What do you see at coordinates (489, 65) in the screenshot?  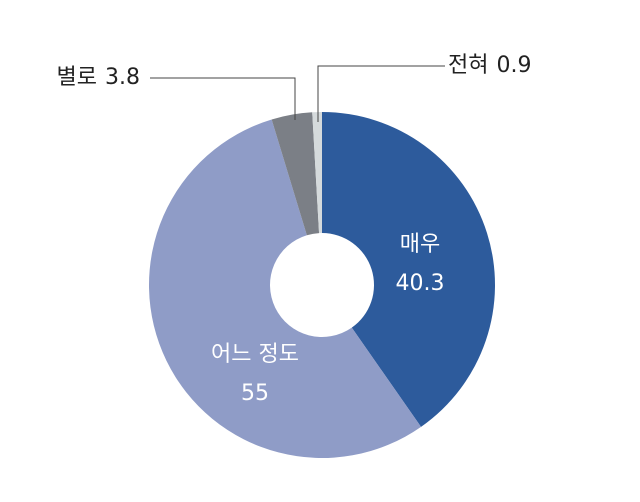 I see `slice-label: 전혀 0.9` at bounding box center [489, 65].